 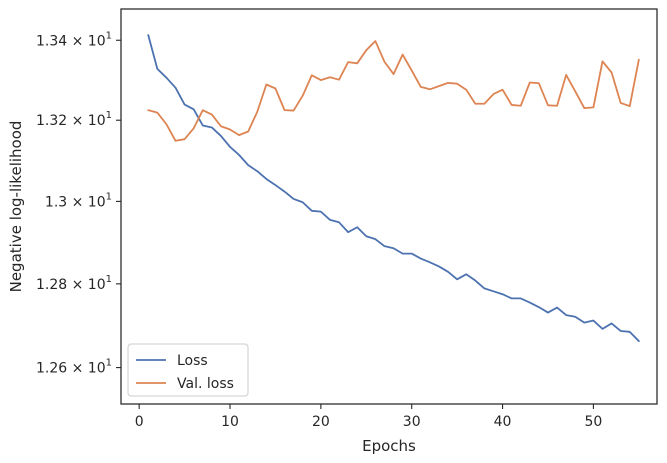 What do you see at coordinates (503, 422) in the screenshot?
I see `x-tick-label: 40` at bounding box center [503, 422].